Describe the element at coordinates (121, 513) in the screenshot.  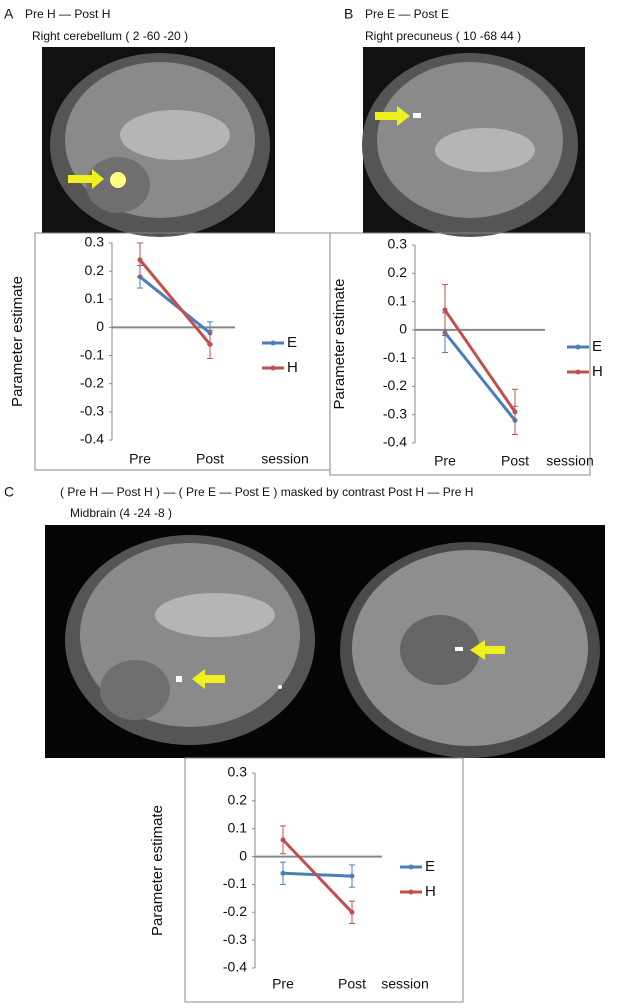
I see `panel-subtitle: Midbrain (4 -24 -8 )` at that location.